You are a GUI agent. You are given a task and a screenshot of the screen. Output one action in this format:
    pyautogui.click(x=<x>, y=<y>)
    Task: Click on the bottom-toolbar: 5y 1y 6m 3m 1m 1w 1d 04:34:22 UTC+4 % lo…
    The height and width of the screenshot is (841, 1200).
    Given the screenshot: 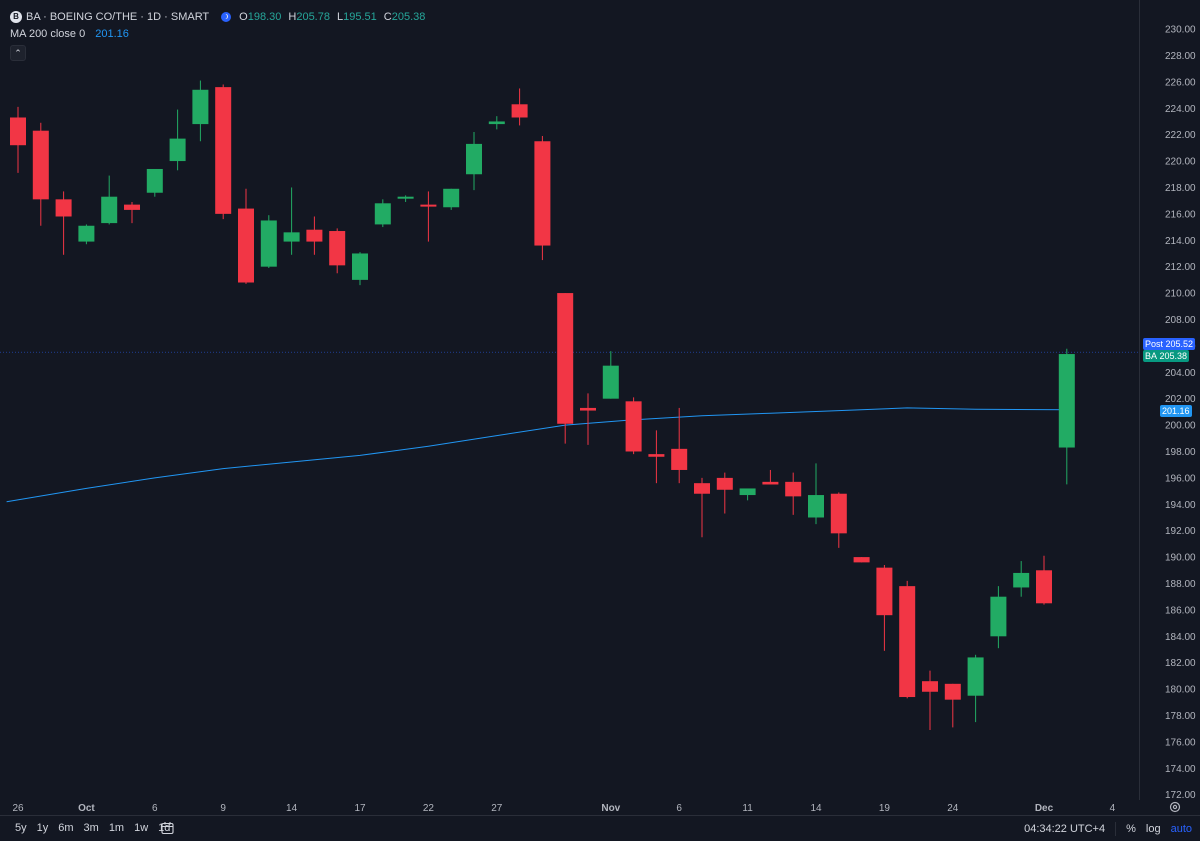 What is the action you would take?
    pyautogui.click(x=600, y=828)
    